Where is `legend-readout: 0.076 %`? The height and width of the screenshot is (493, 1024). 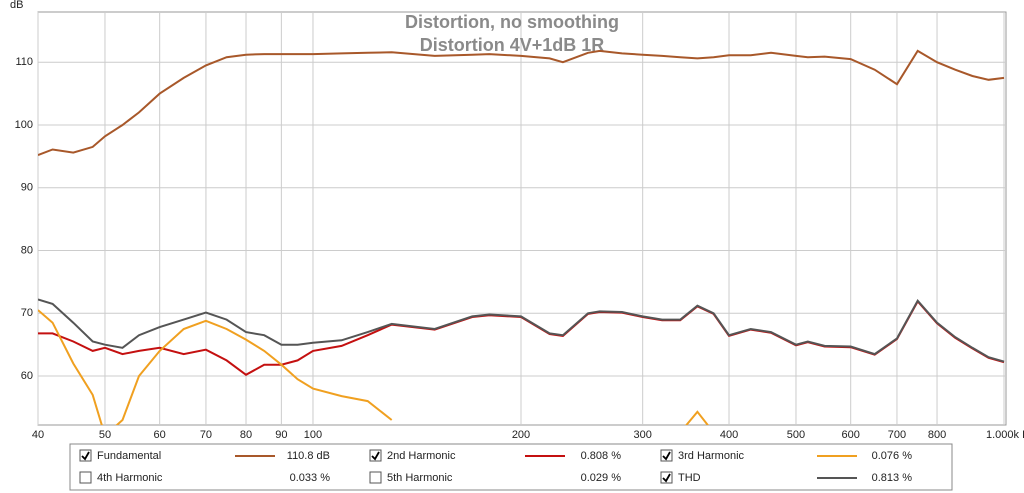 legend-readout: 0.076 % is located at coordinates (892, 456).